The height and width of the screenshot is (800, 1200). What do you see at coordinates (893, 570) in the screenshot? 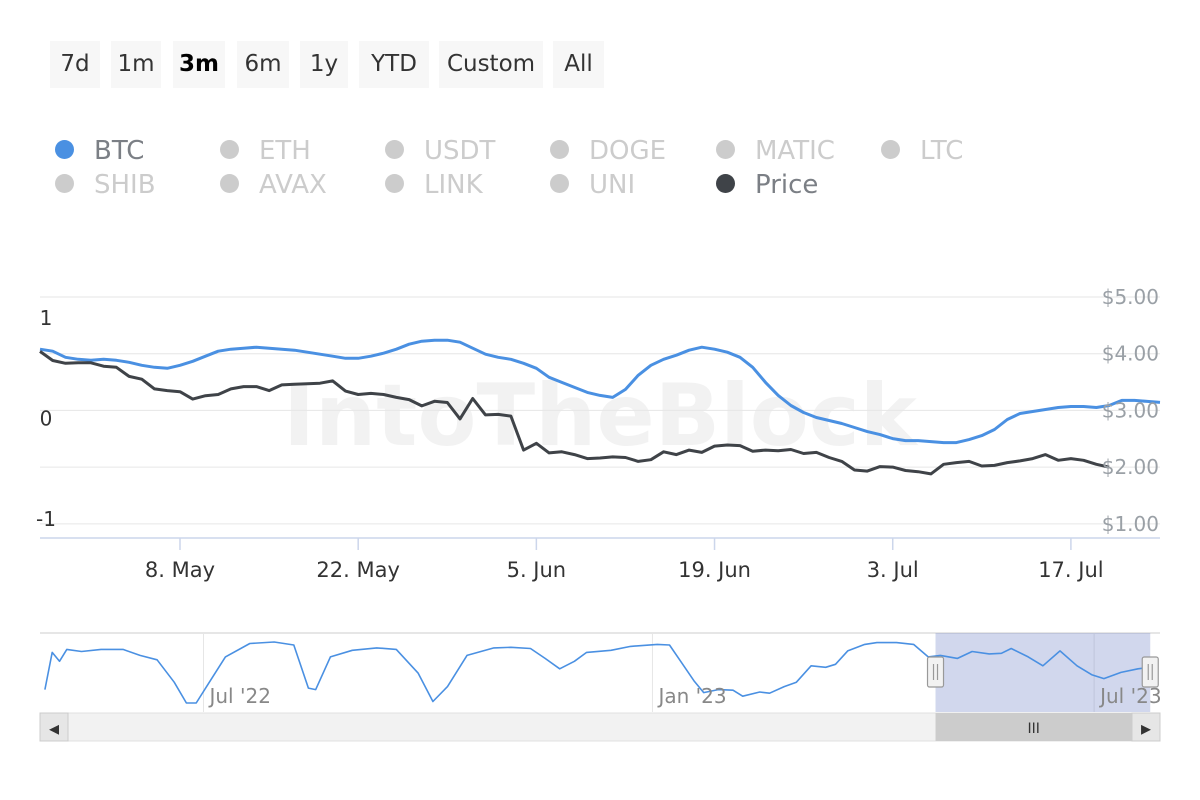
I see `x-tick-label: 3. Jul` at bounding box center [893, 570].